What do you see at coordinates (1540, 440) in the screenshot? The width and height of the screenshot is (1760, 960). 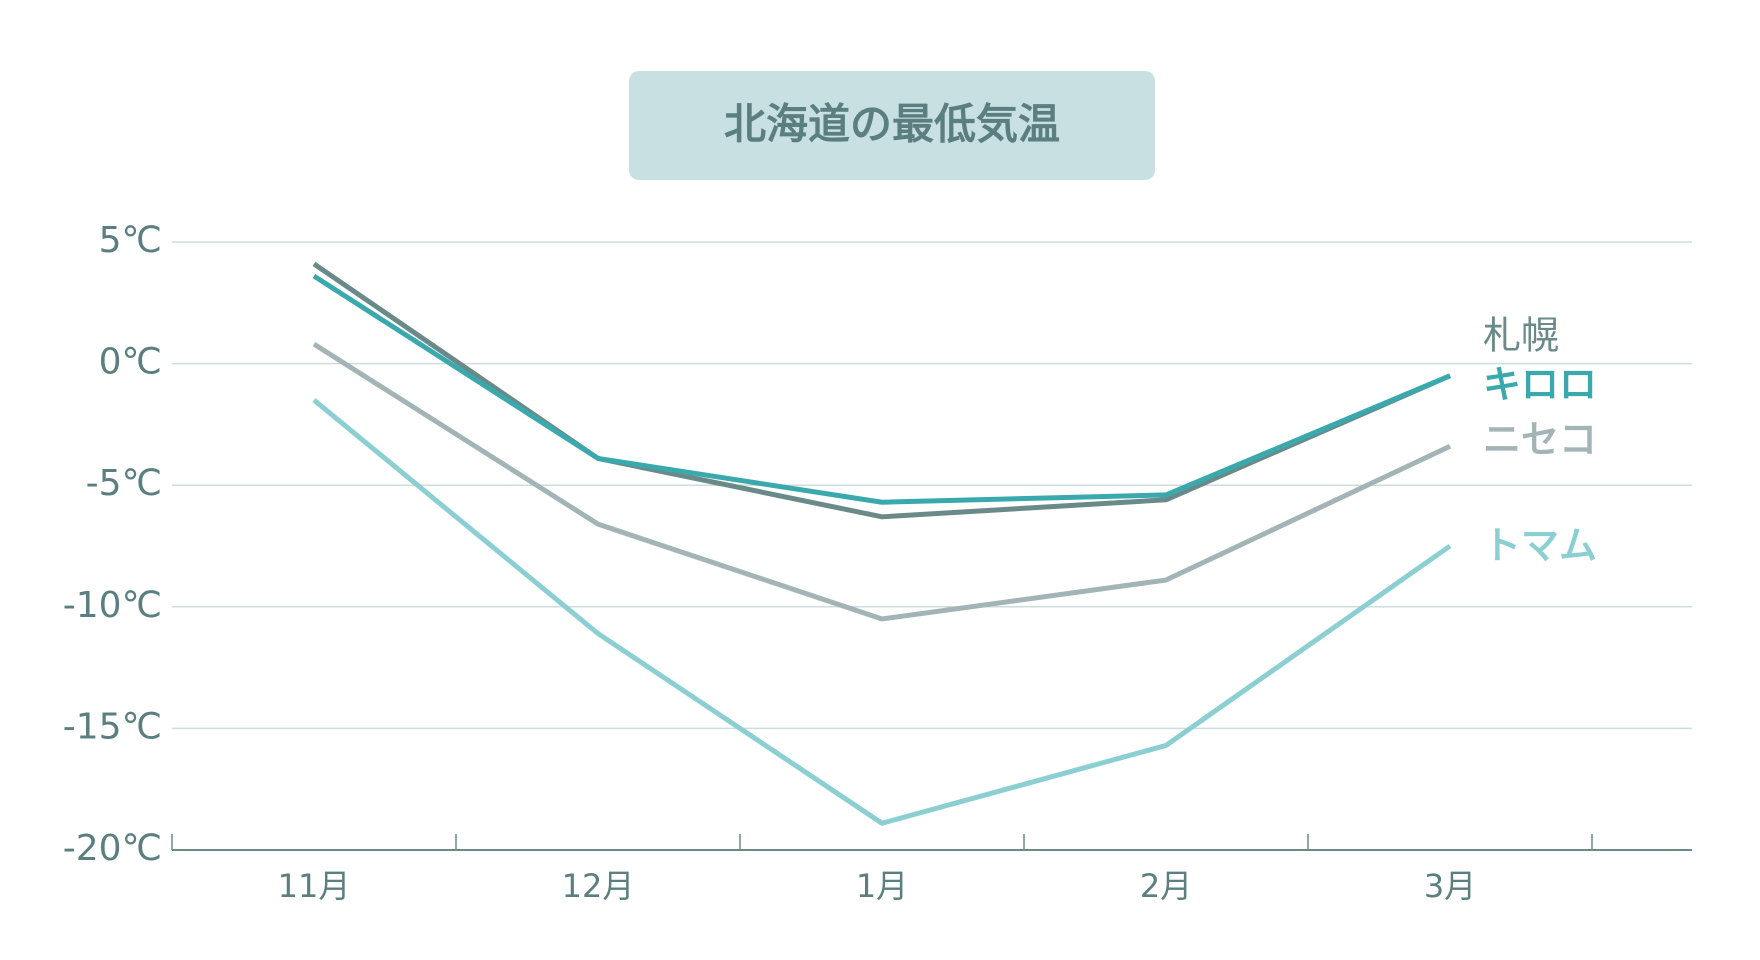 I see `legend-label: ニセコ` at bounding box center [1540, 440].